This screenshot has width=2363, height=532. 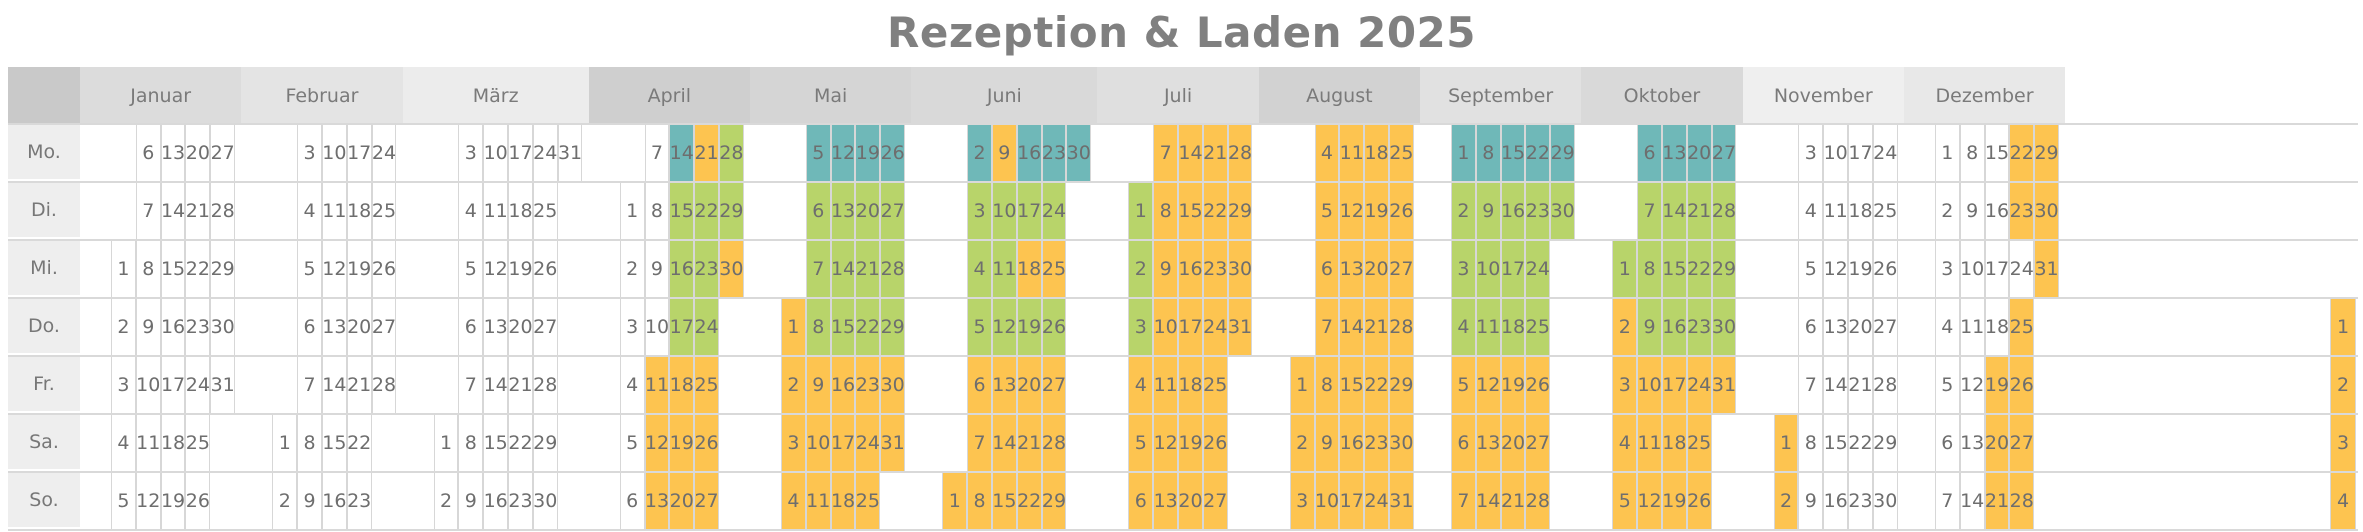 What do you see at coordinates (545, 443) in the screenshot?
I see `day-cell: 29` at bounding box center [545, 443].